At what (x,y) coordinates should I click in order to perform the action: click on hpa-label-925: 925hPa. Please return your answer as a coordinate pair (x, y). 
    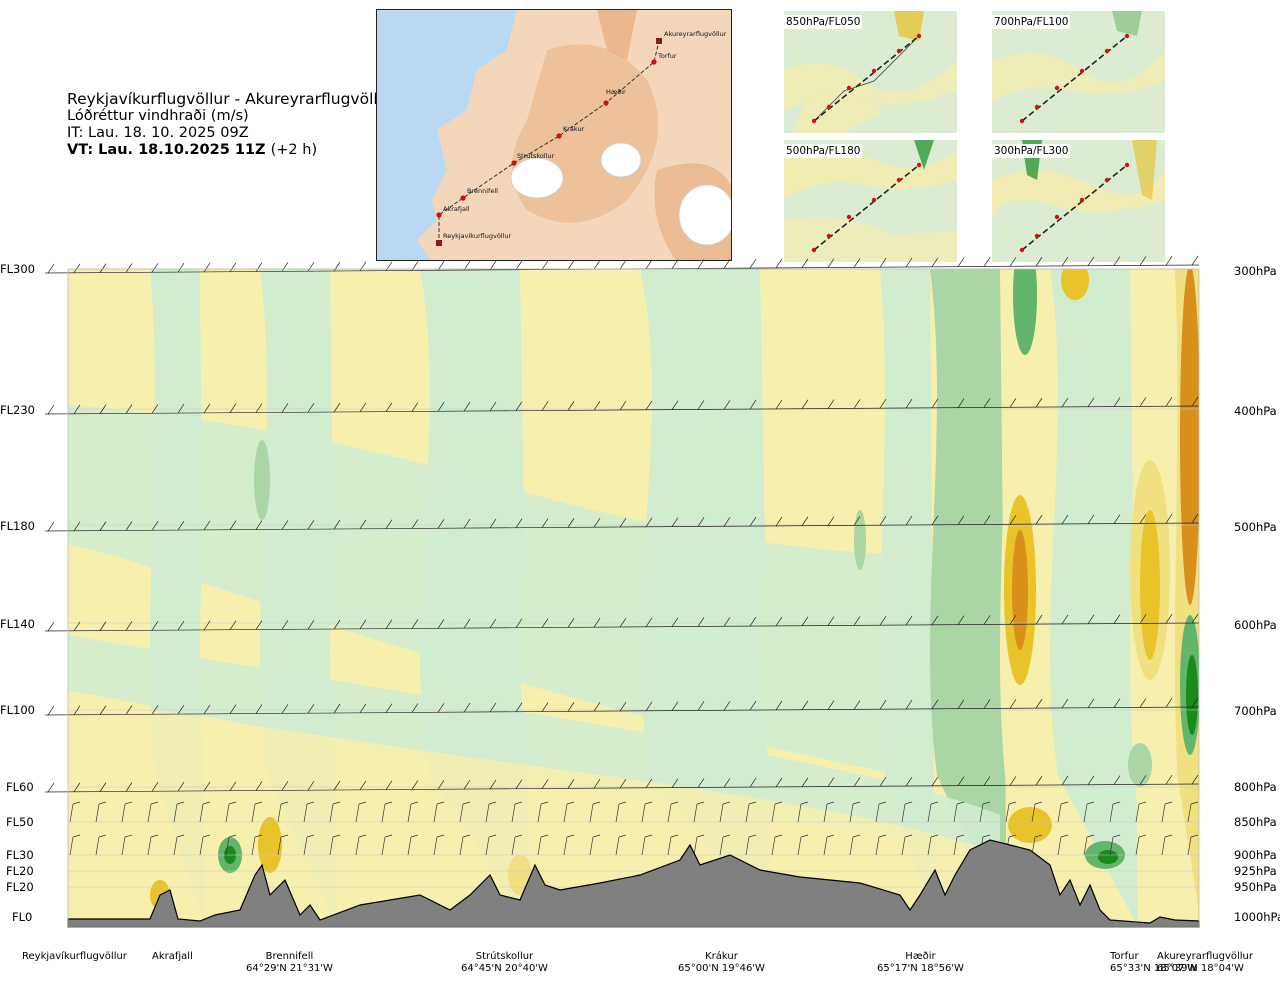
    Looking at the image, I should click on (1255, 871).